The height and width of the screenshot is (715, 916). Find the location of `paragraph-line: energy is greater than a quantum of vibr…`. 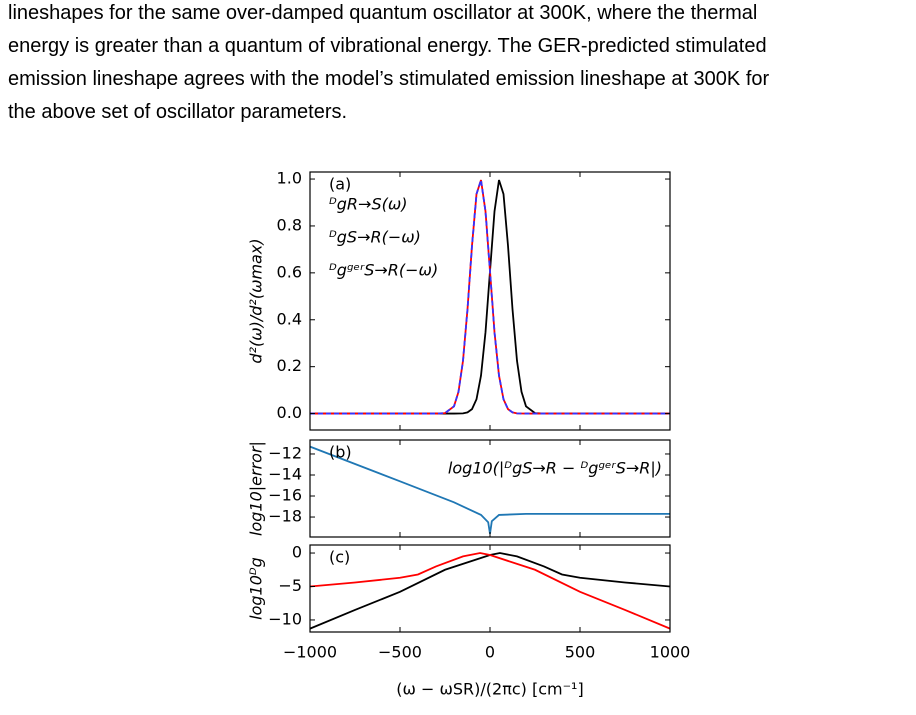

paragraph-line: energy is greater than a quantum of vibr… is located at coordinates (387, 46).